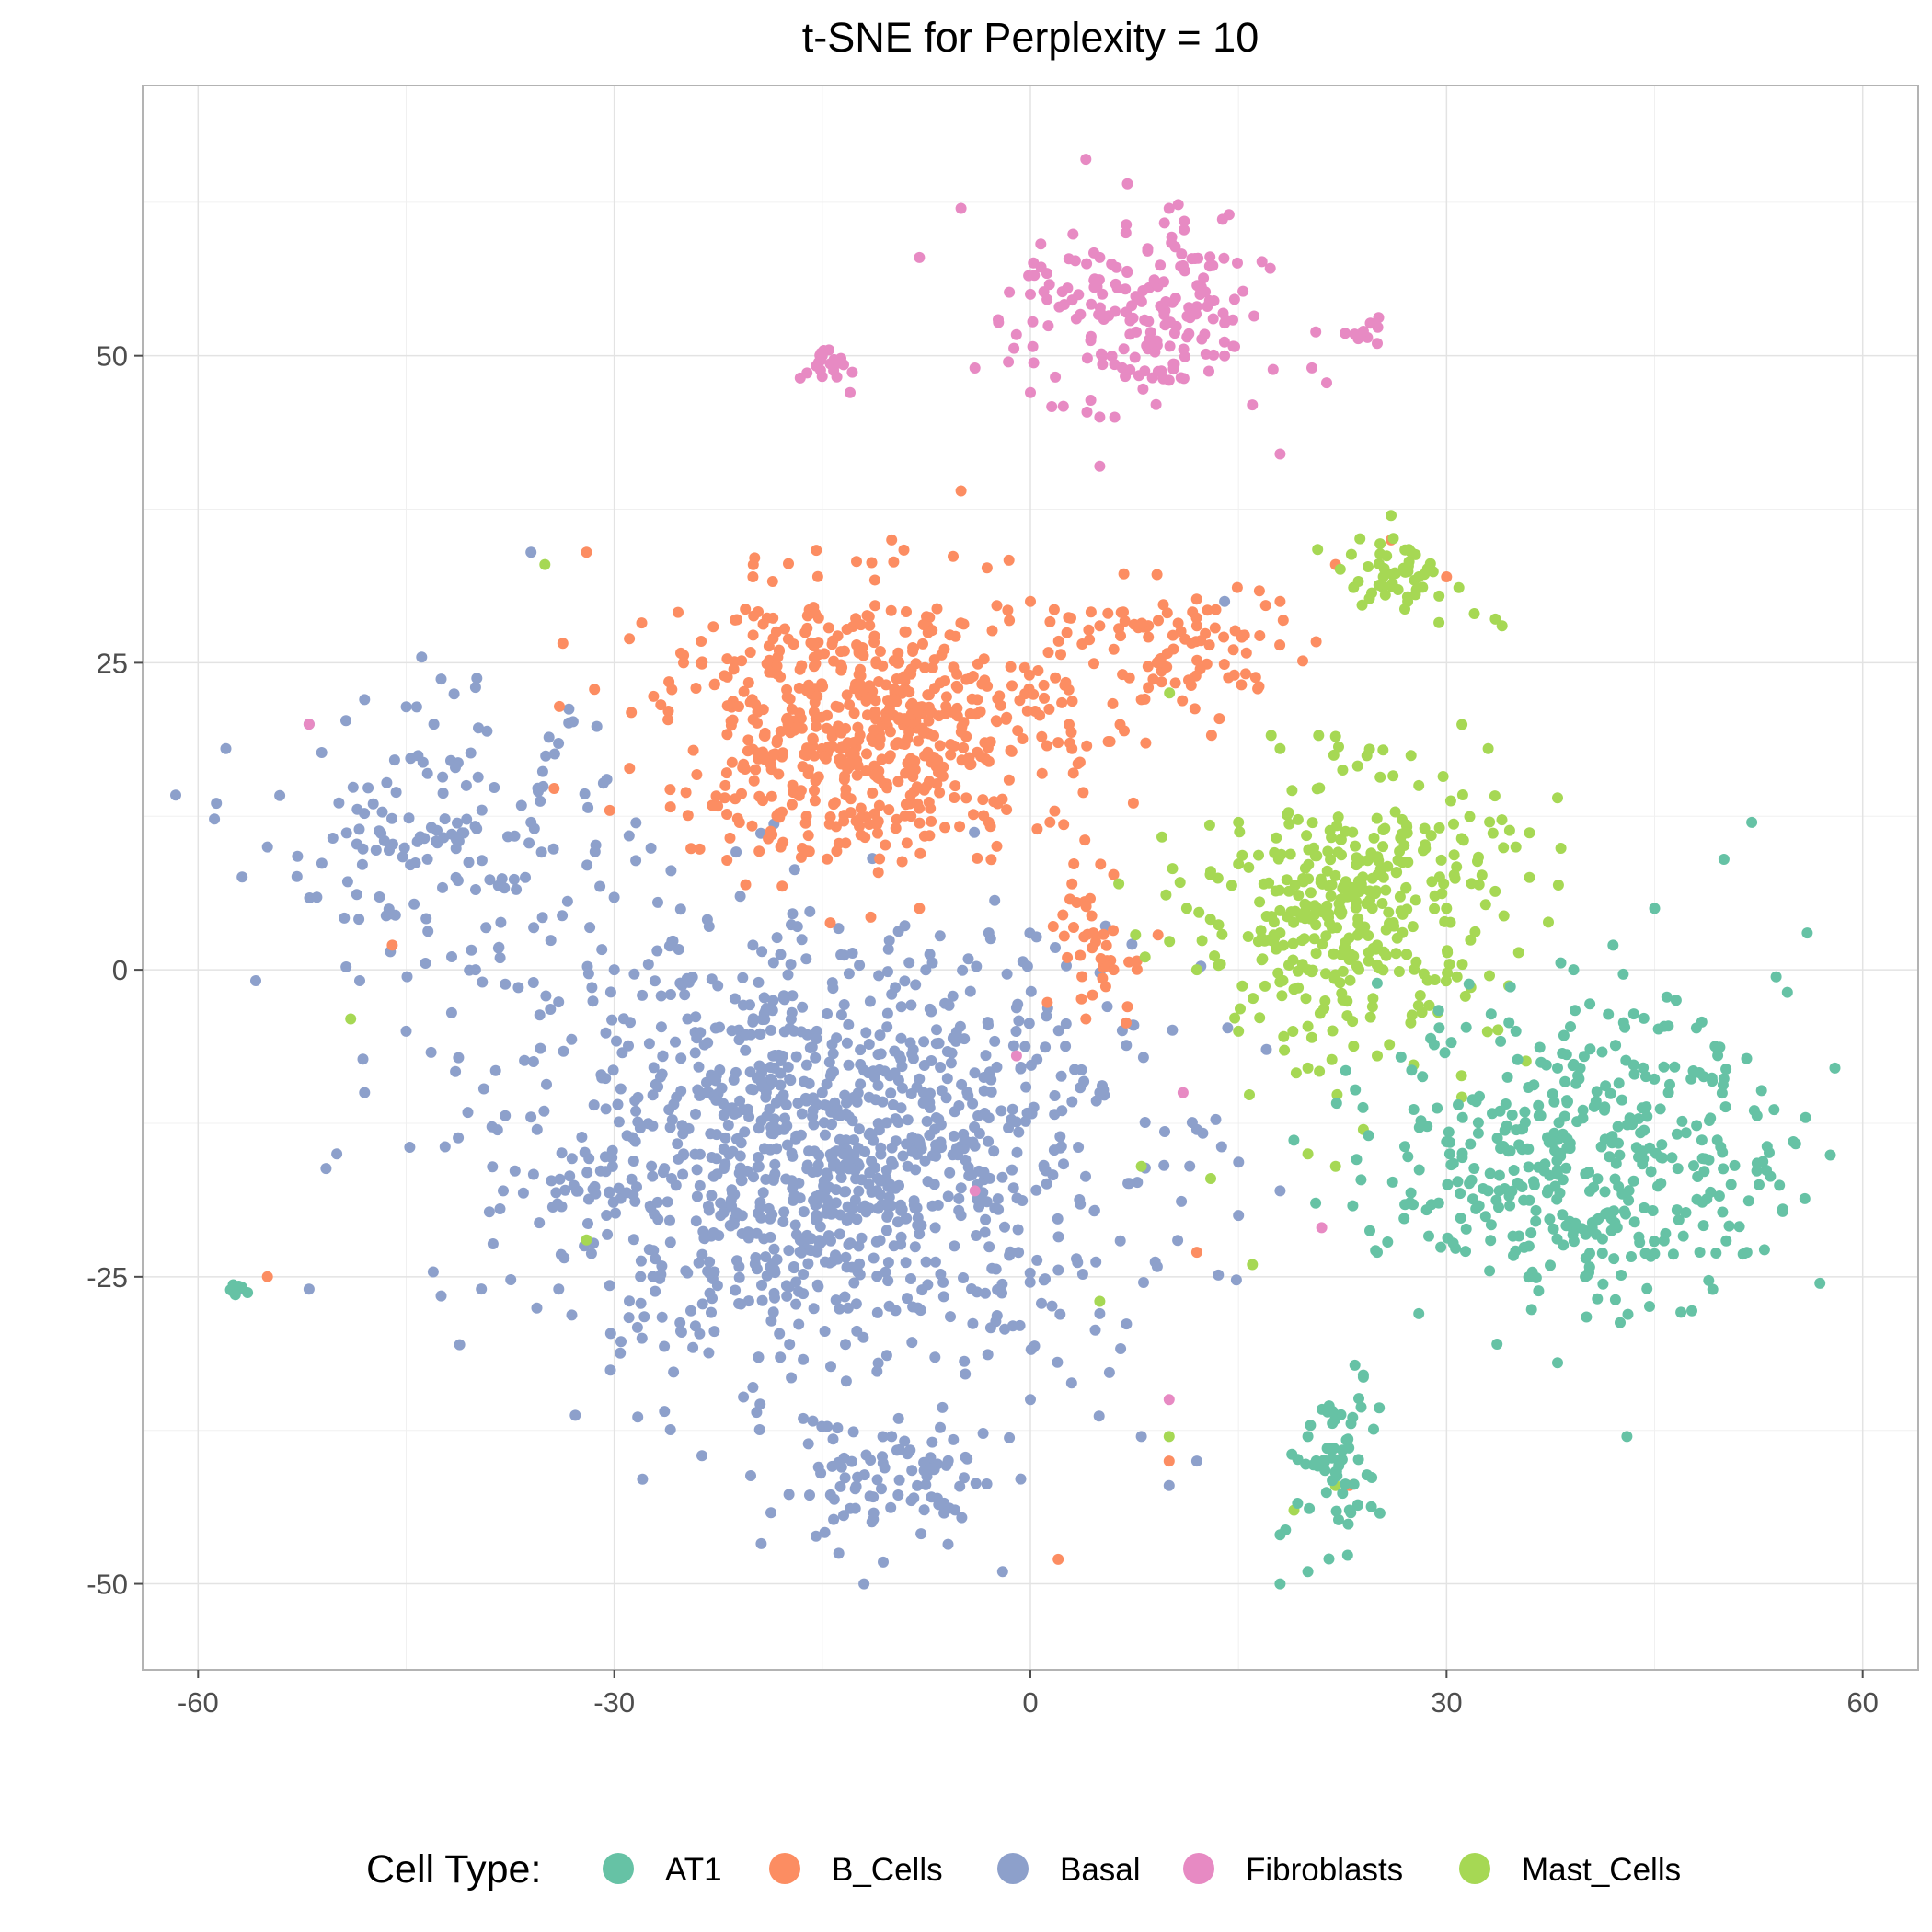 The image size is (1932, 1932). I want to click on legend-label: B_Cells, so click(887, 1870).